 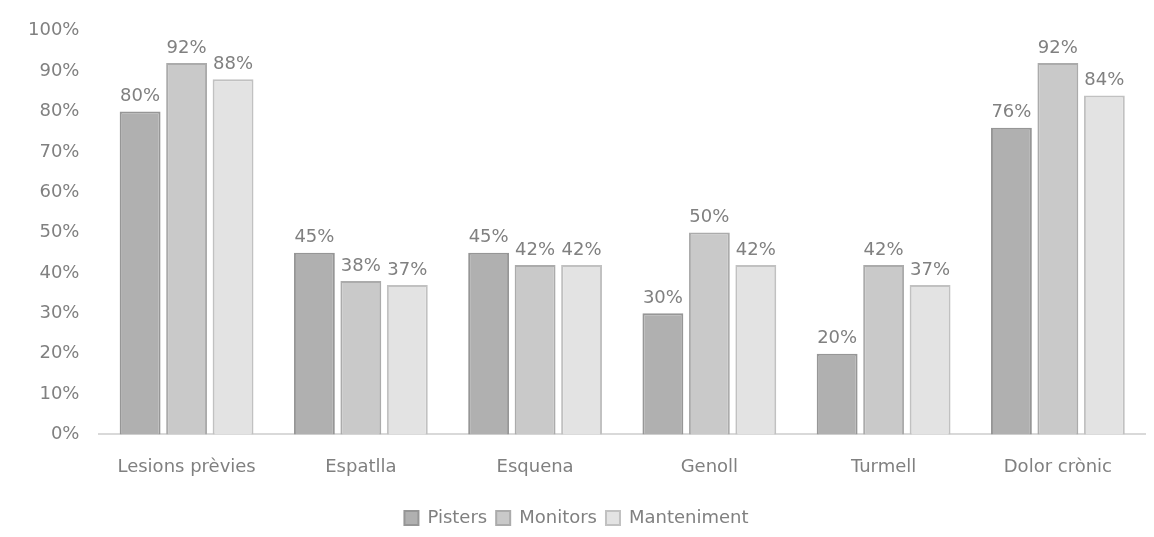 I want to click on y-tick-label: 10%, so click(x=59, y=392).